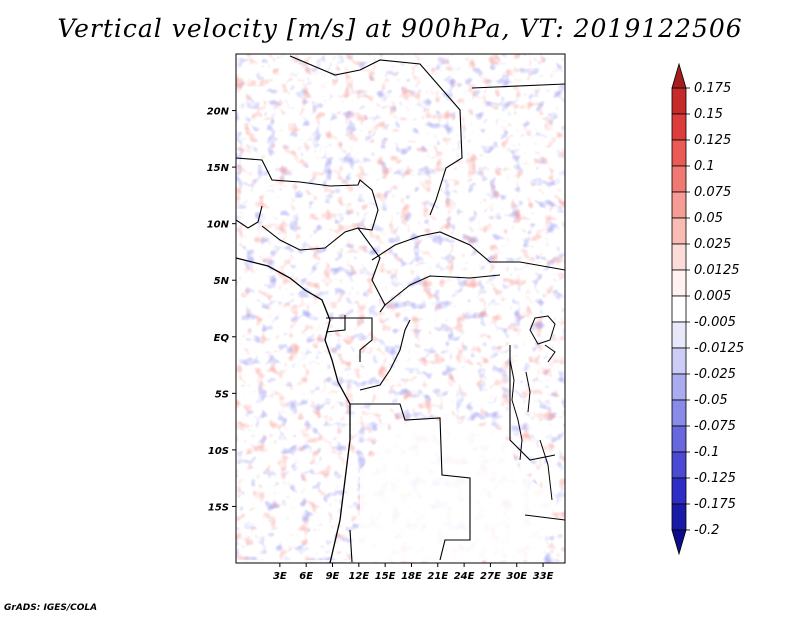  I want to click on x-tick-label: 3E, so click(280, 576).